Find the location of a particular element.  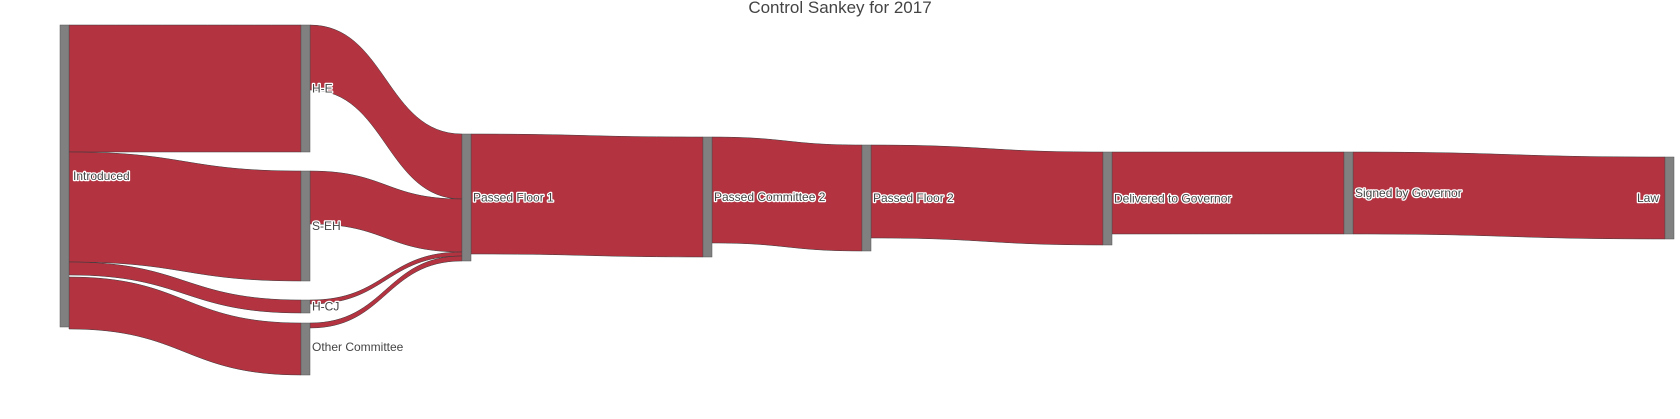

node-h-cj is located at coordinates (305, 306).